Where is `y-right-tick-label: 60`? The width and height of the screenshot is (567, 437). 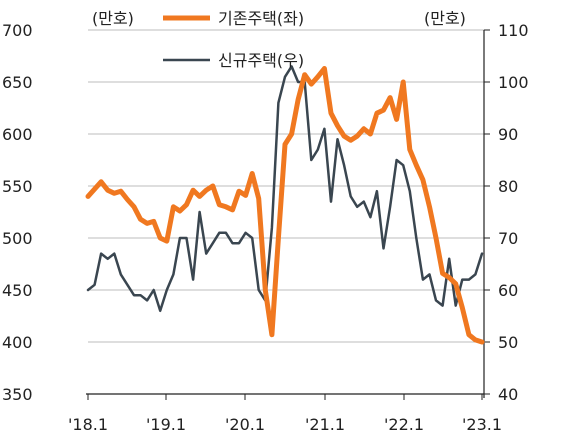
y-right-tick-label: 60 is located at coordinates (508, 290).